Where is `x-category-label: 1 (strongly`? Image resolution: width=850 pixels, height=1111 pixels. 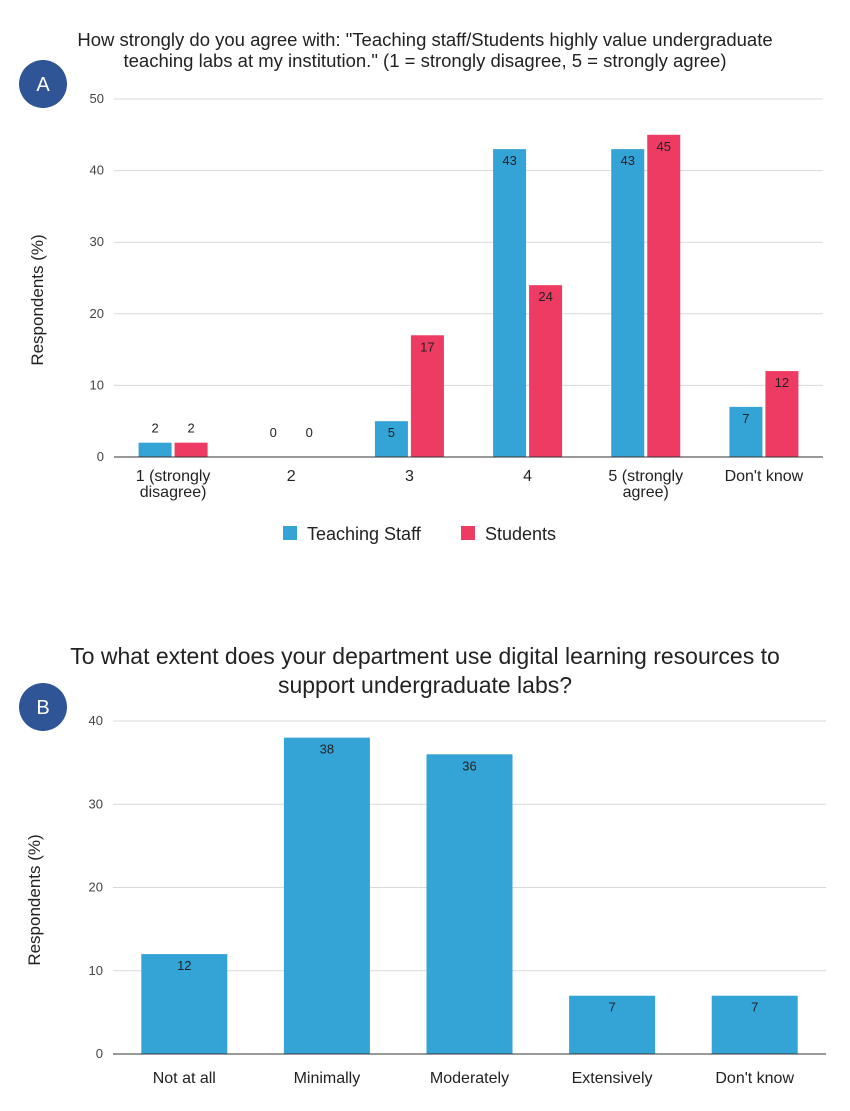
x-category-label: 1 (strongly is located at coordinates (173, 476).